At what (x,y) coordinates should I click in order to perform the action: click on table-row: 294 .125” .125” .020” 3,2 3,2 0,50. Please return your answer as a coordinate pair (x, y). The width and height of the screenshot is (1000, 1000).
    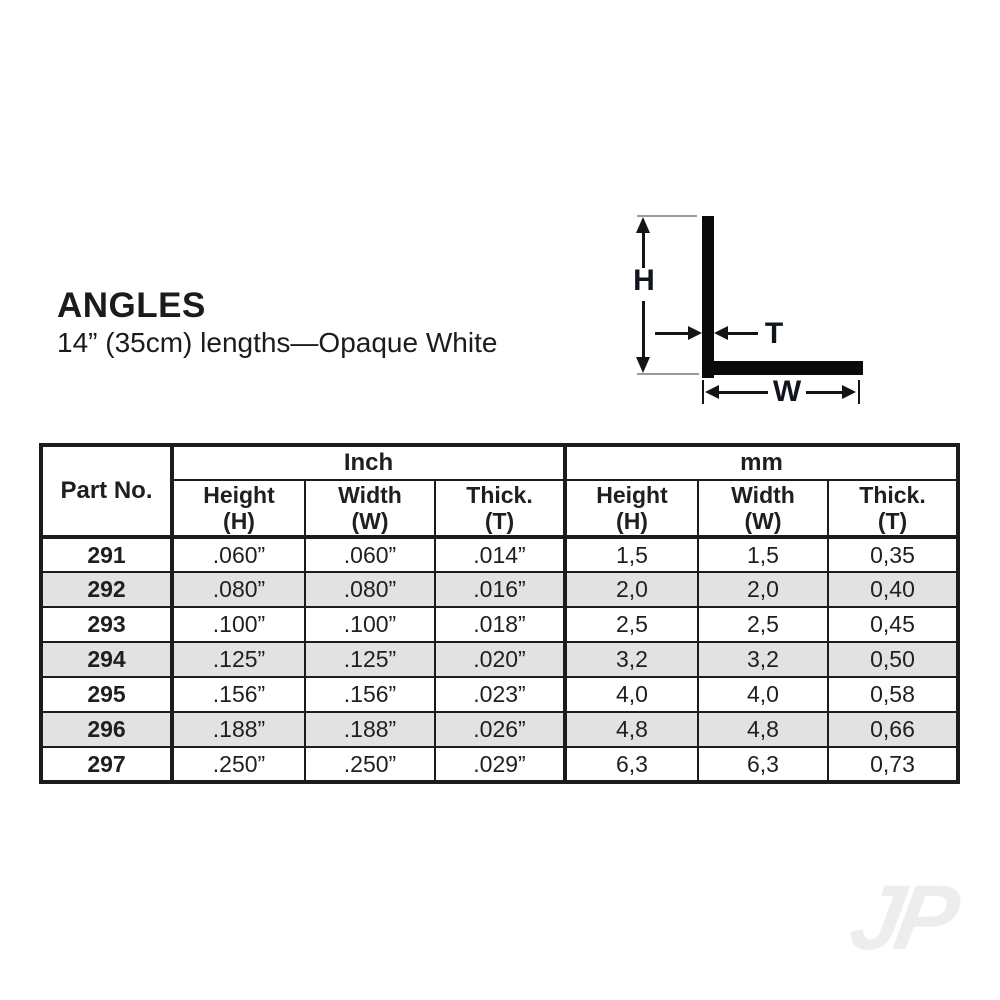
    Looking at the image, I should click on (499, 659).